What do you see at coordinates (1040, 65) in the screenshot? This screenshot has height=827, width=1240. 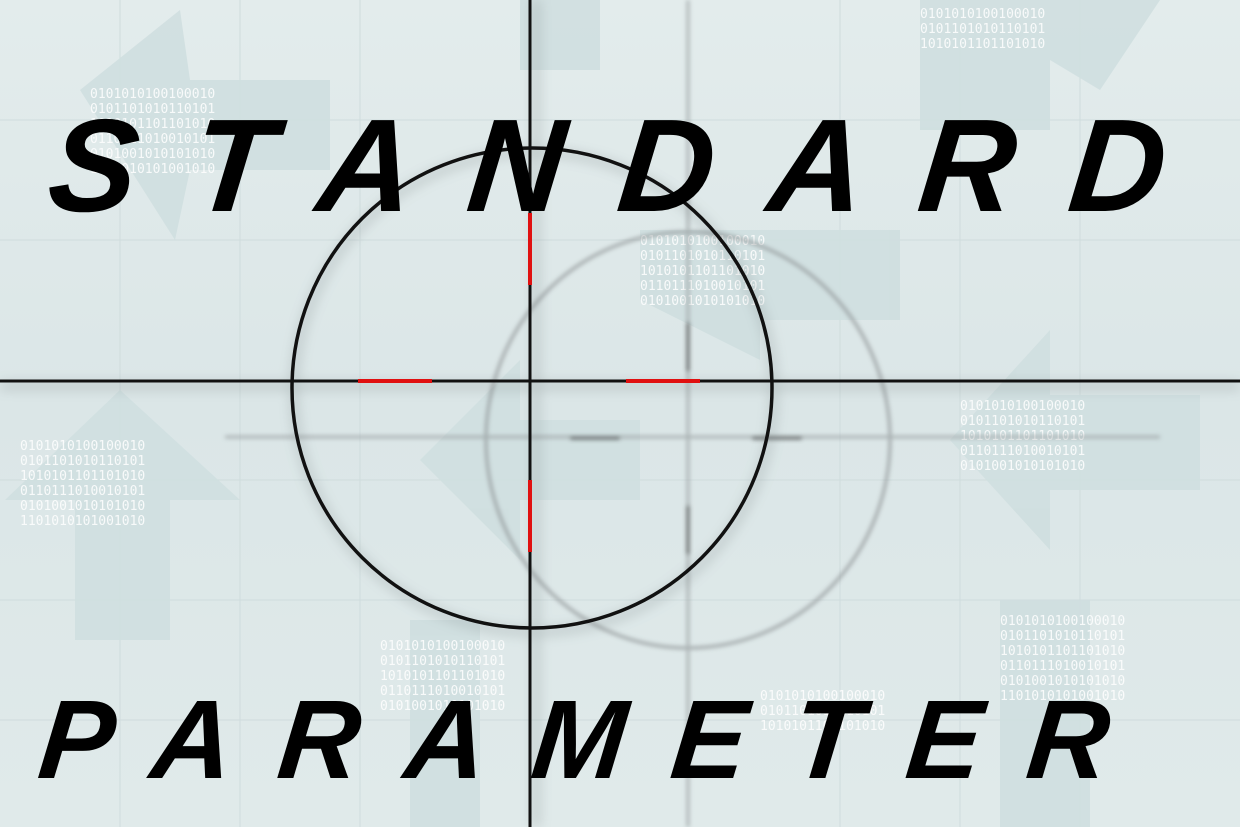 I see `arrow-upright-icon` at bounding box center [1040, 65].